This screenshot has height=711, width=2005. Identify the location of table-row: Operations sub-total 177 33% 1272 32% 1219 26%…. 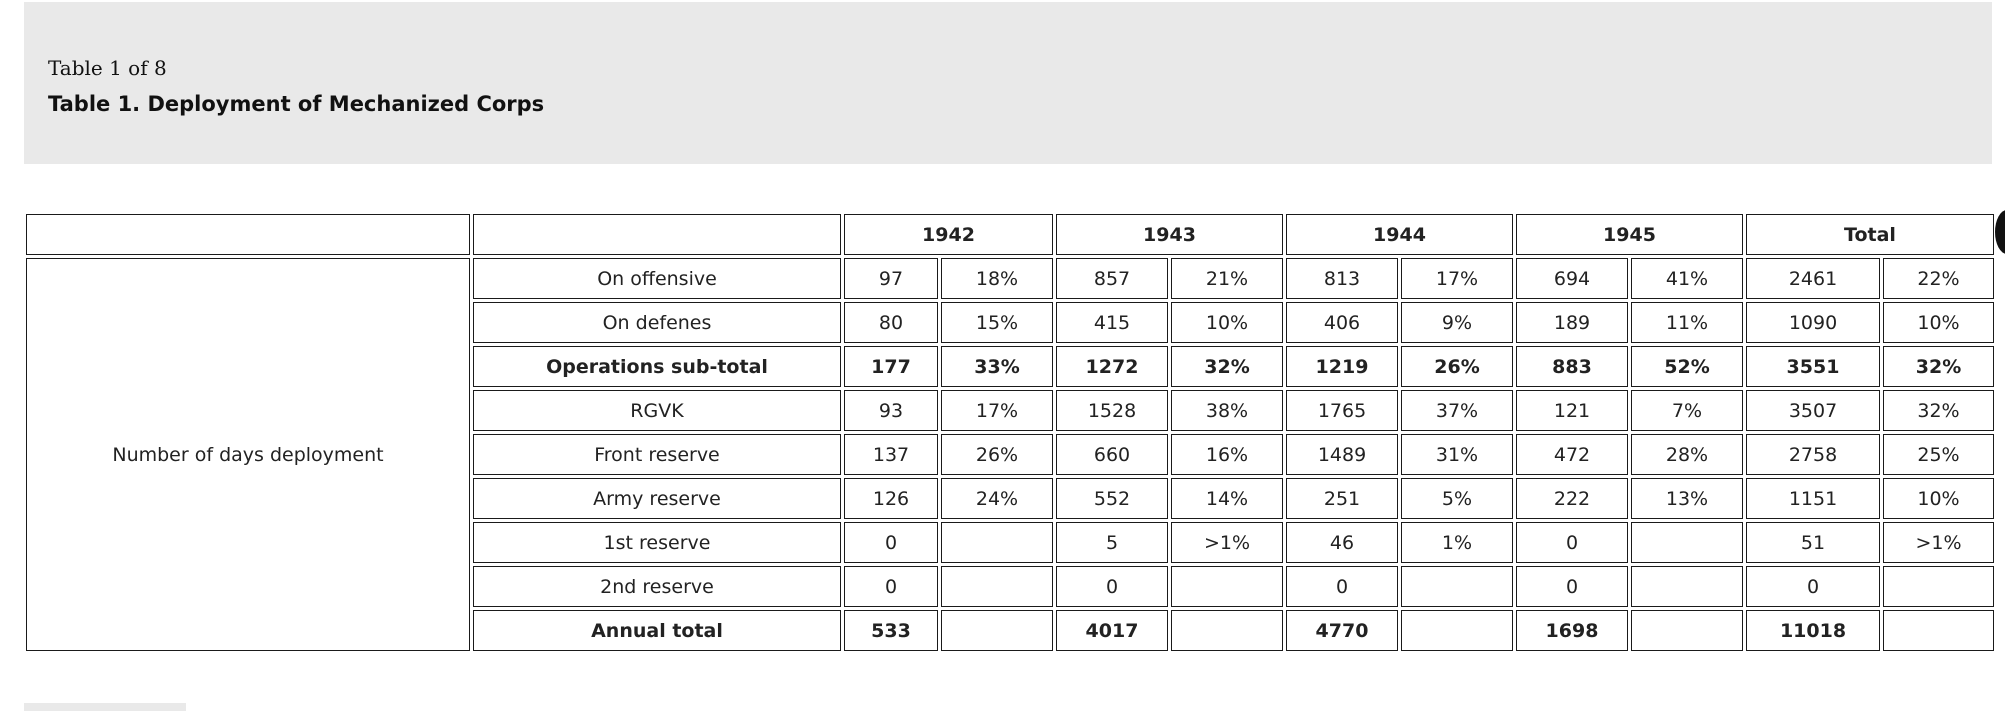
(1010, 366).